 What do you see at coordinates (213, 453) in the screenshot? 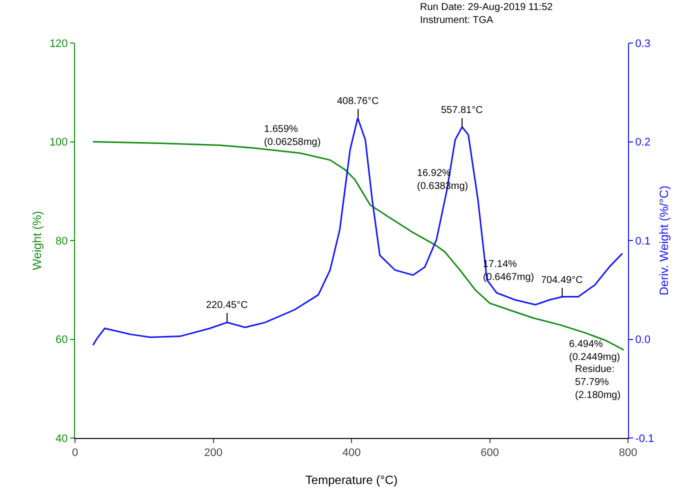
I see `x-tick-label: 200` at bounding box center [213, 453].